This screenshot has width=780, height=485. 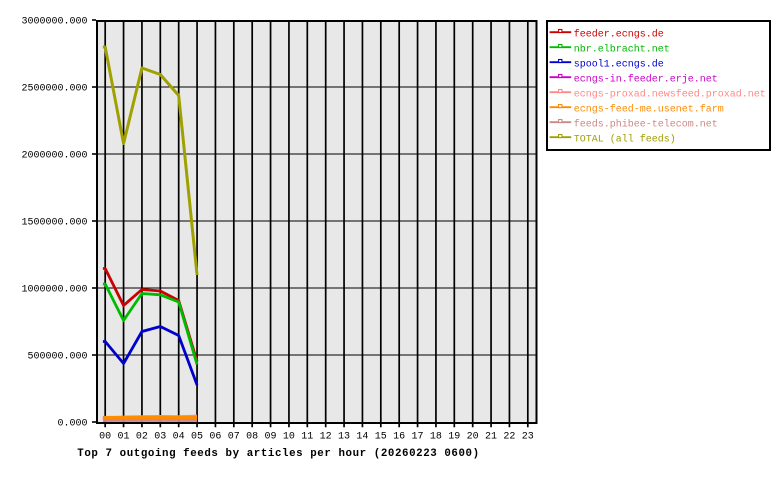 What do you see at coordinates (528, 437) in the screenshot?
I see `svg-text: 23` at bounding box center [528, 437].